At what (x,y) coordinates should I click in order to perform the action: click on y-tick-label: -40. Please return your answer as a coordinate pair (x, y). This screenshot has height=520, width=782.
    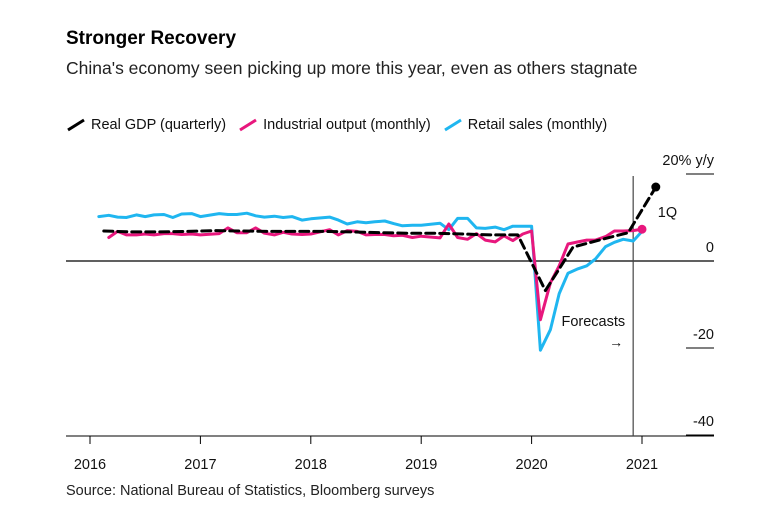
    Looking at the image, I should click on (703, 422).